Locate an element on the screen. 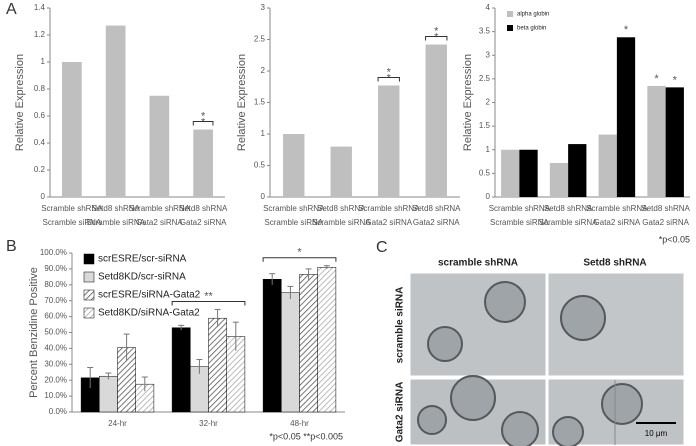 Image resolution: width=696 pixels, height=446 pixels. y-tick-label: 0.5 is located at coordinates (260, 165).